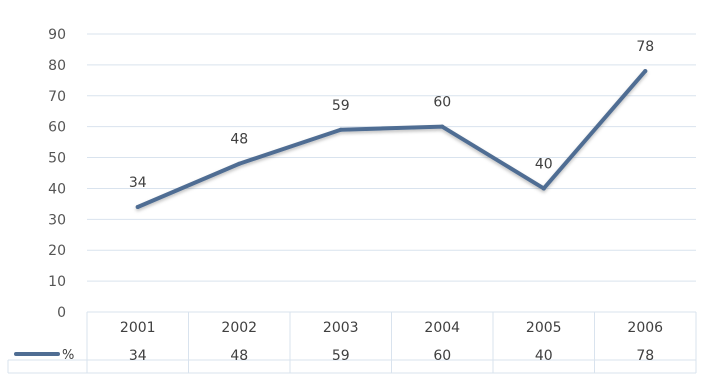 The width and height of the screenshot is (705, 381). I want to click on data-label: 59, so click(341, 106).